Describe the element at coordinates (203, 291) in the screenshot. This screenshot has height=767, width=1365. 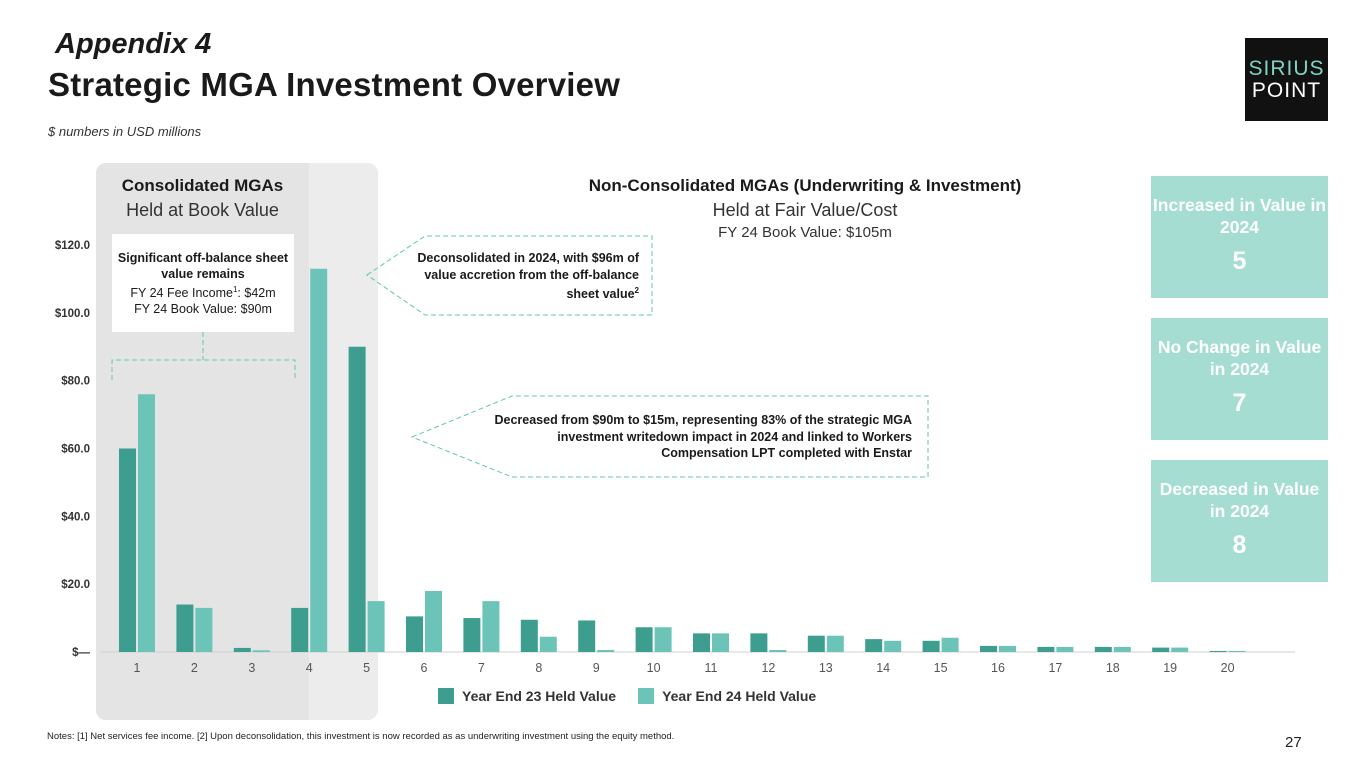
I see `fee-income-line: FY 24 Fee Income1: $42m` at that location.